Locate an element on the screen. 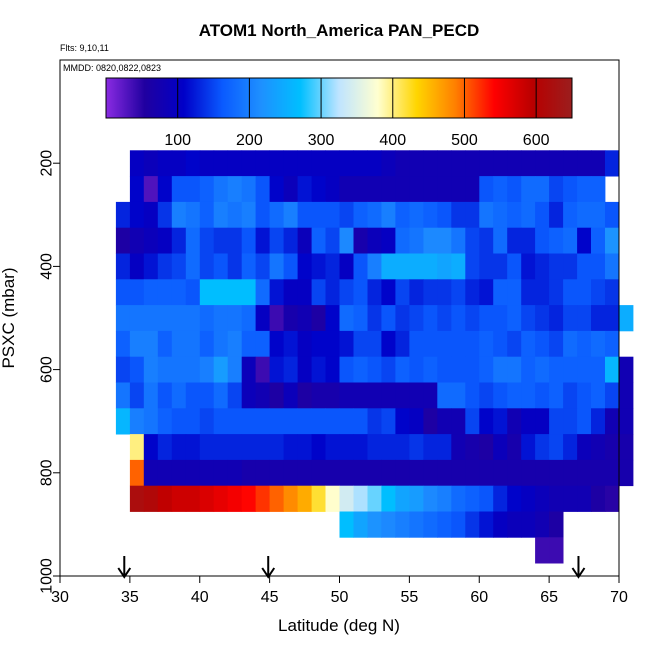 This screenshot has height=650, width=650. x-tick-label: 45 is located at coordinates (270, 597).